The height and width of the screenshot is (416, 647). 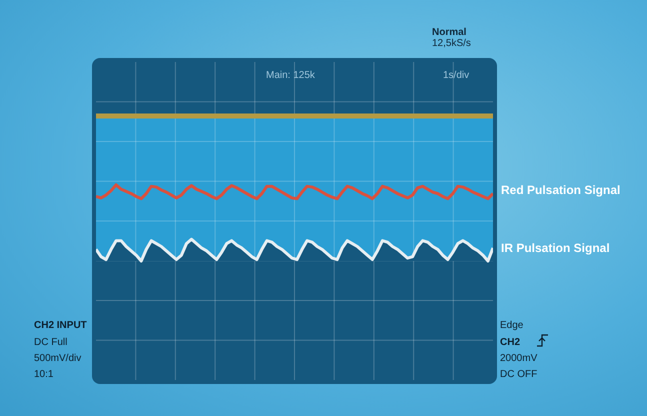 What do you see at coordinates (44, 374) in the screenshot?
I see `text: 10:1` at bounding box center [44, 374].